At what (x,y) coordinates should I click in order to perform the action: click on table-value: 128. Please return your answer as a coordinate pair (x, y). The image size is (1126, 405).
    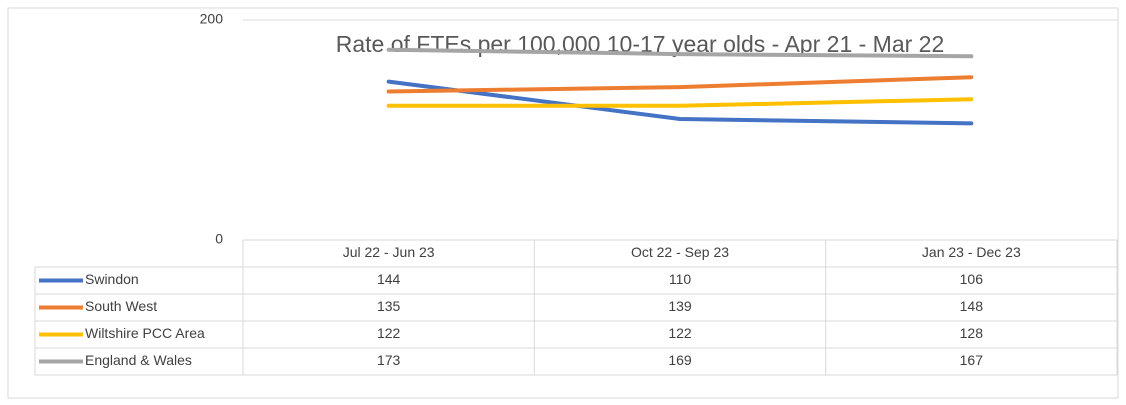
    Looking at the image, I should click on (972, 333).